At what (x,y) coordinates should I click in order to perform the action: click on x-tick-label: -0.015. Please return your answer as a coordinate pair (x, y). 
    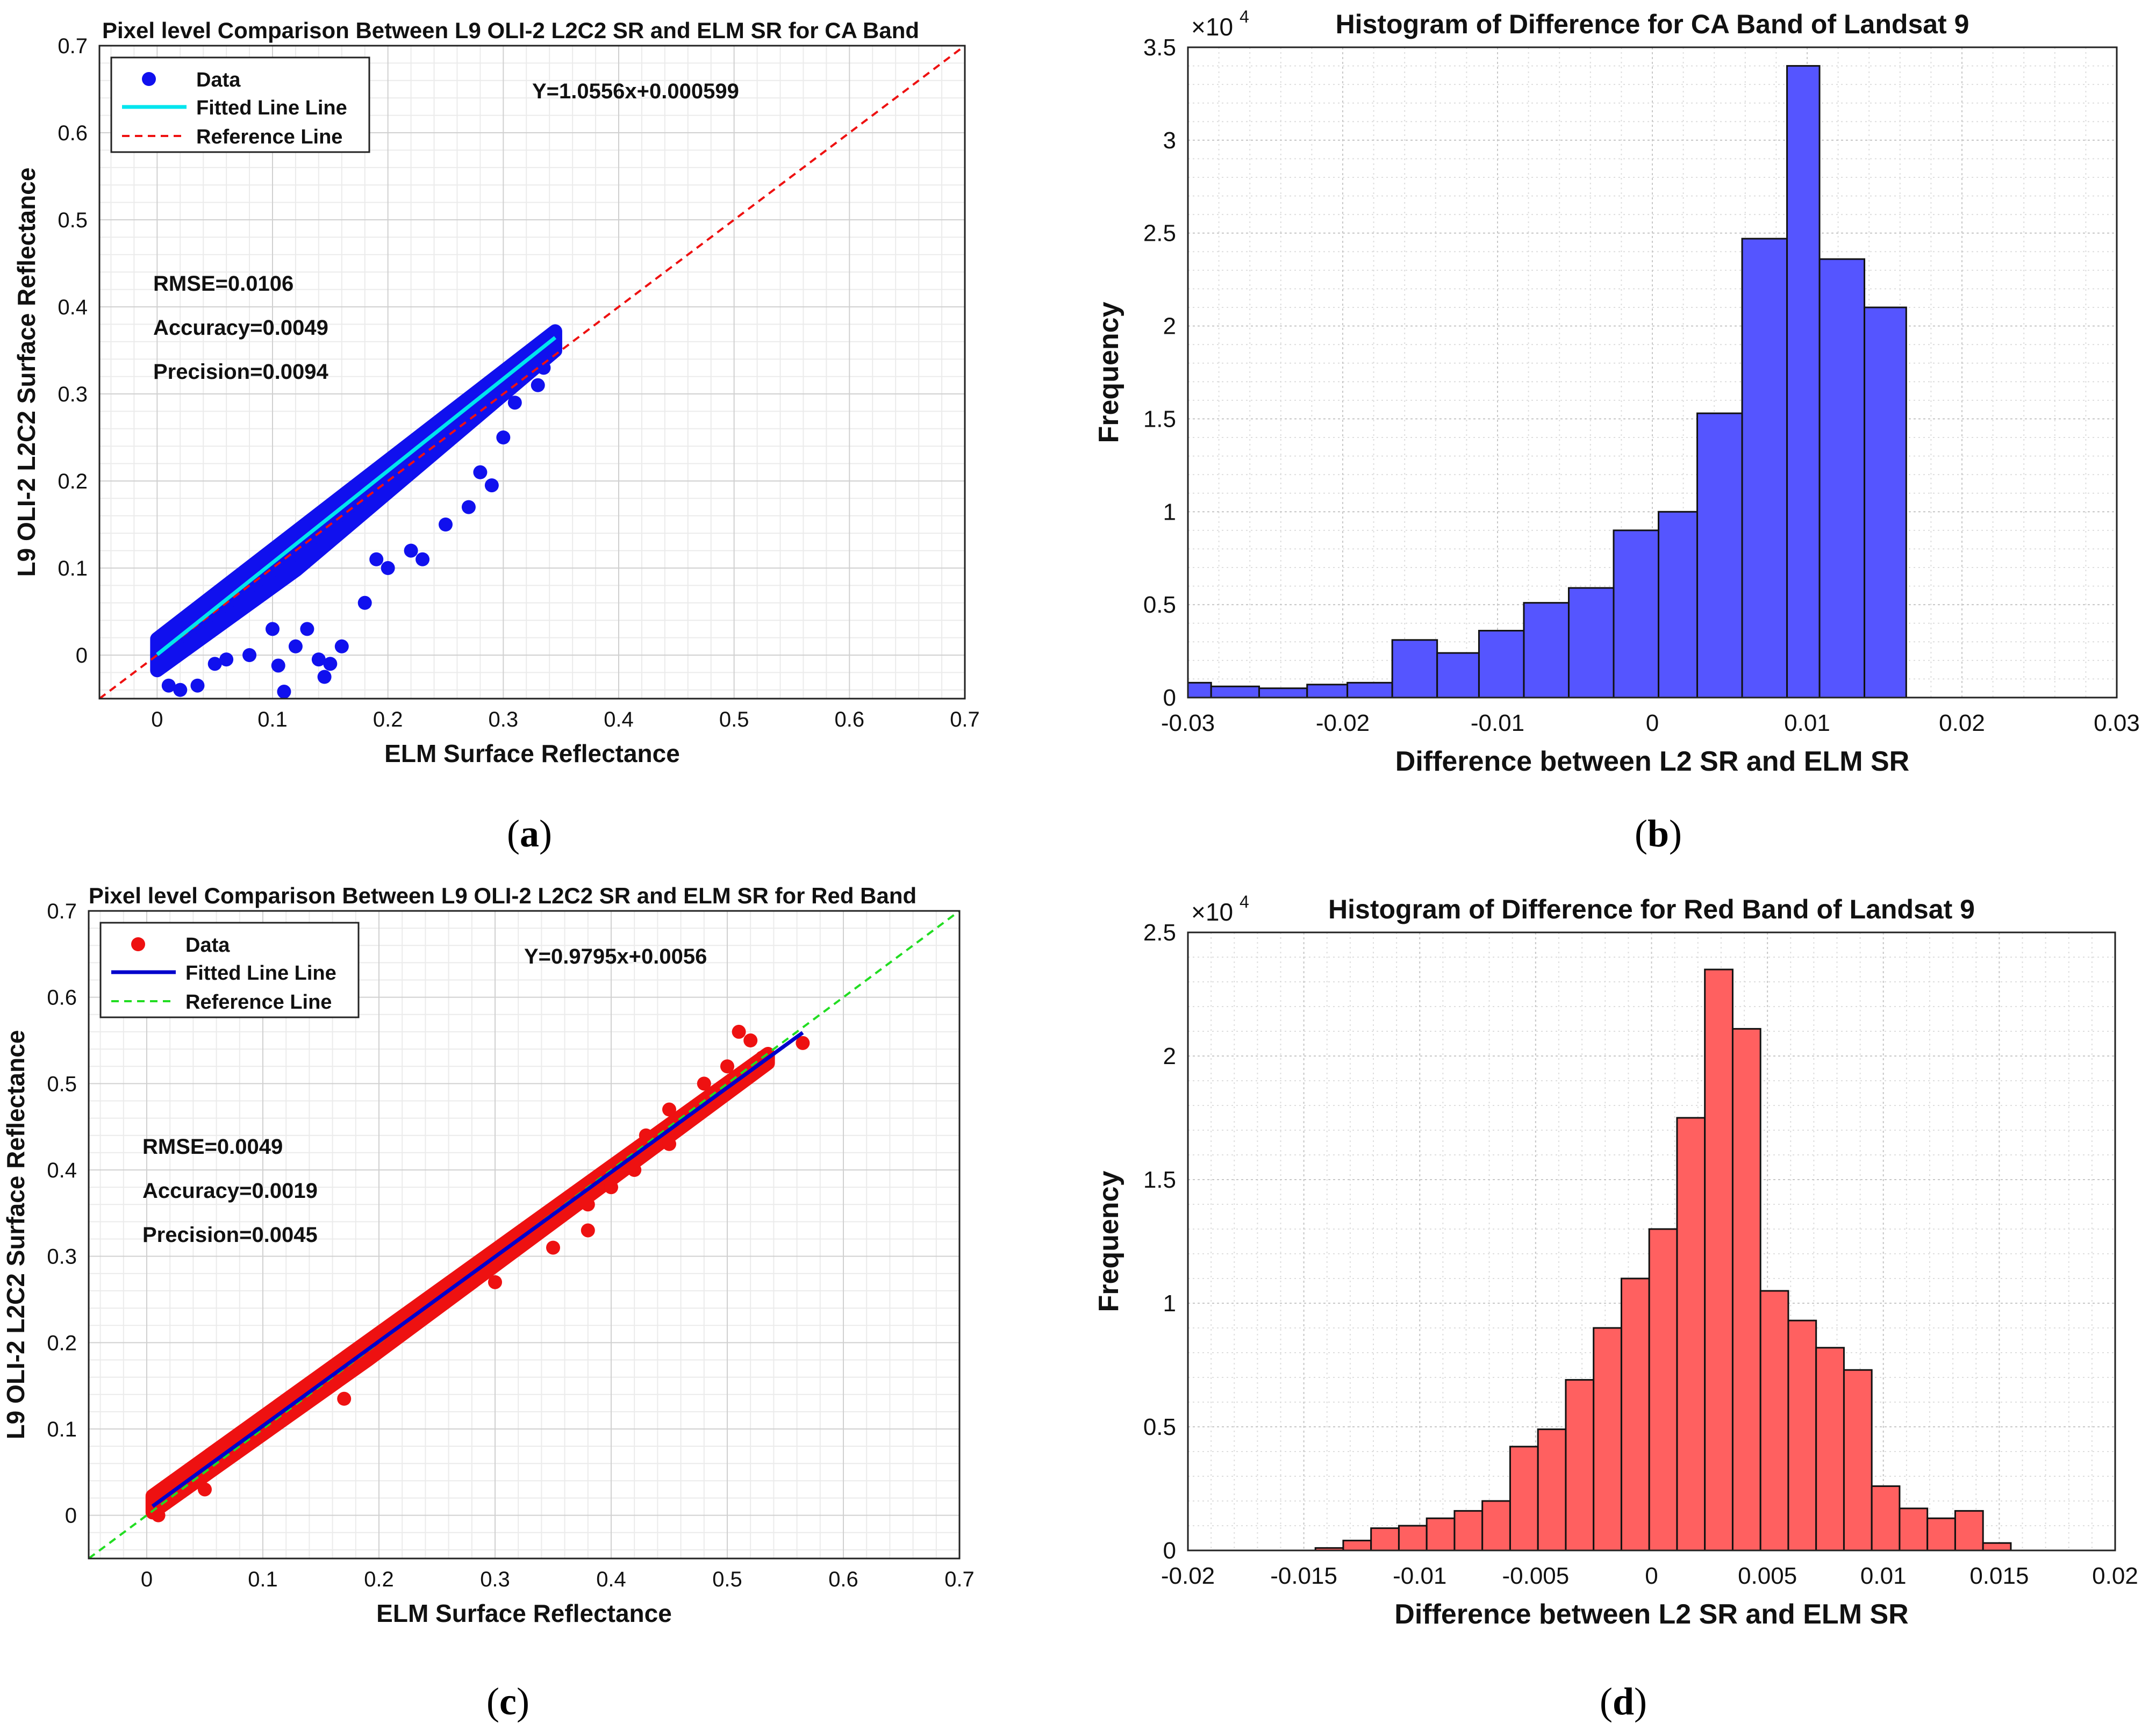
    Looking at the image, I should click on (1303, 1576).